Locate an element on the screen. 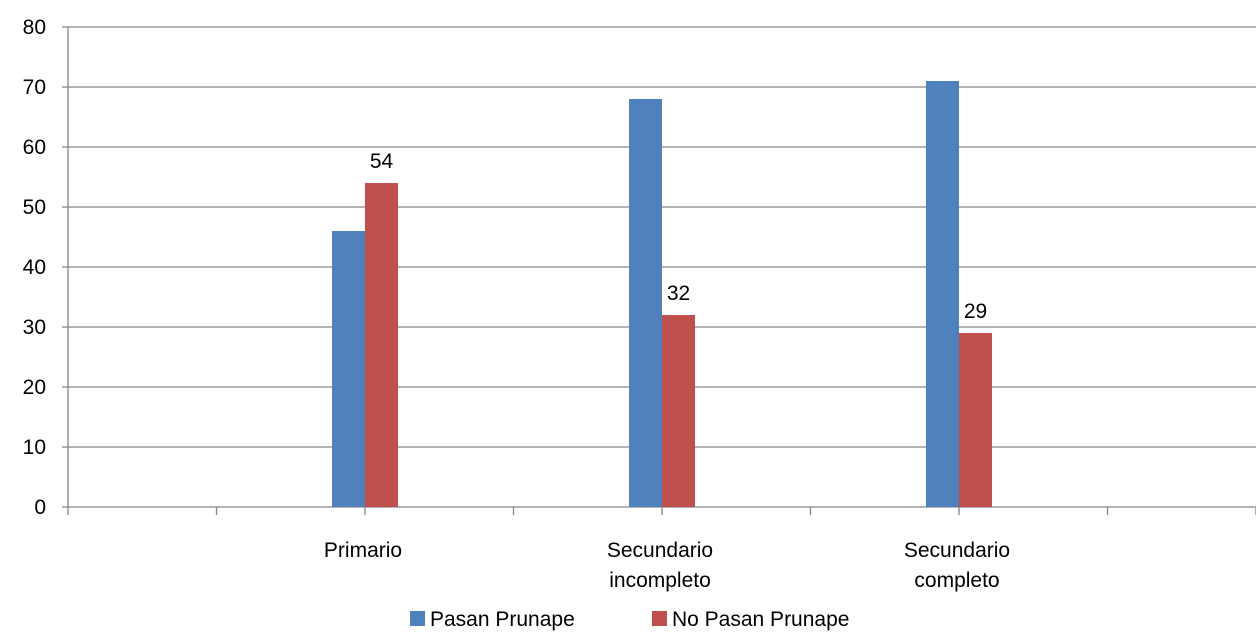 This screenshot has width=1256, height=634. y-axis: 0 10 20 30 40 50 60 70 80 is located at coordinates (46, 267).